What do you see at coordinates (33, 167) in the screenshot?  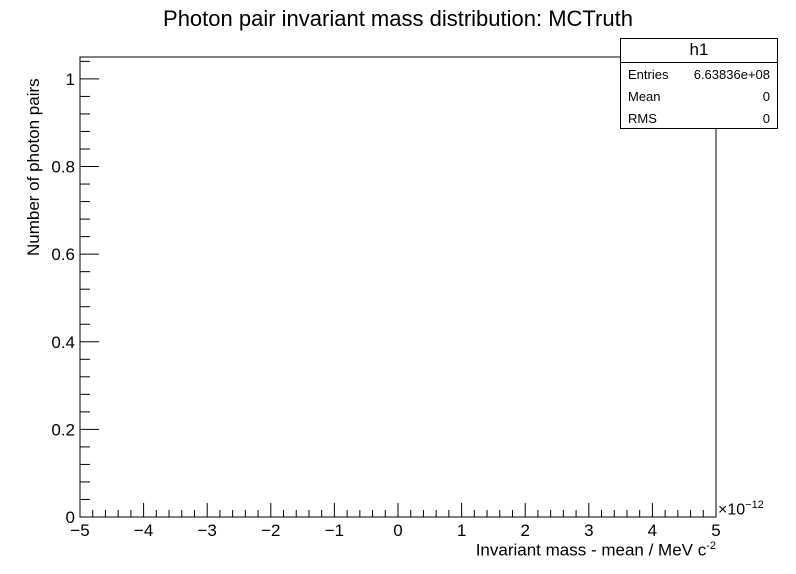 I see `y-axis-label: Number of photon pairs` at bounding box center [33, 167].